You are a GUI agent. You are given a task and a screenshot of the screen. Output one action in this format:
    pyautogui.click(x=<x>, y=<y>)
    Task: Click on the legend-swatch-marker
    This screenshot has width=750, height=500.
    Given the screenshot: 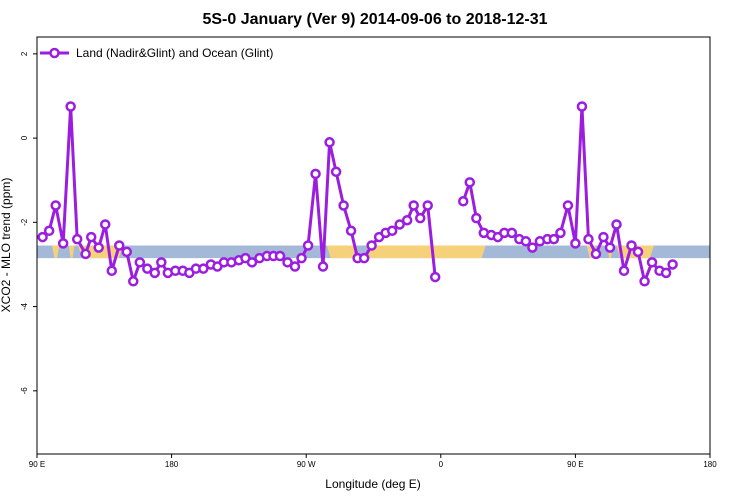 What is the action you would take?
    pyautogui.click(x=54, y=53)
    